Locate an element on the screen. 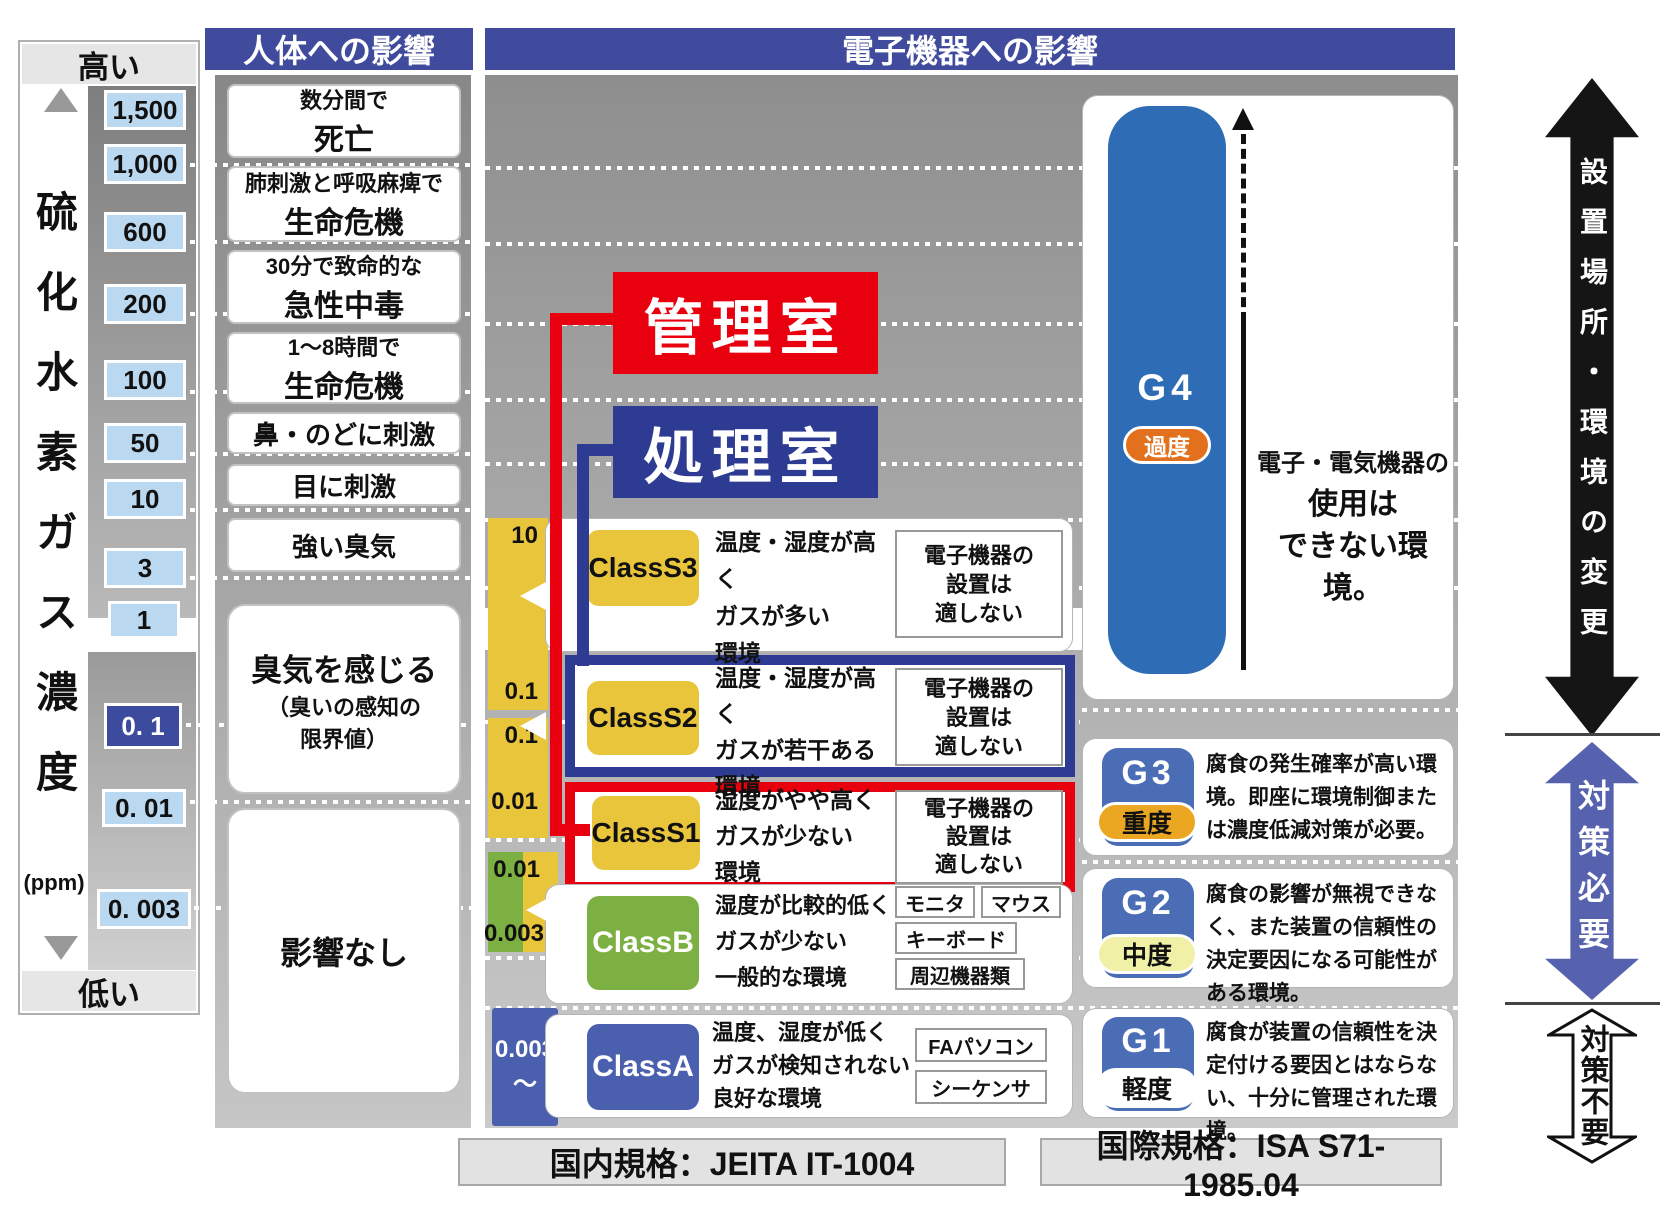 The image size is (1666, 1205). domestic-standard-bar: 国内規格：JEITA IT-1004 is located at coordinates (732, 1162).